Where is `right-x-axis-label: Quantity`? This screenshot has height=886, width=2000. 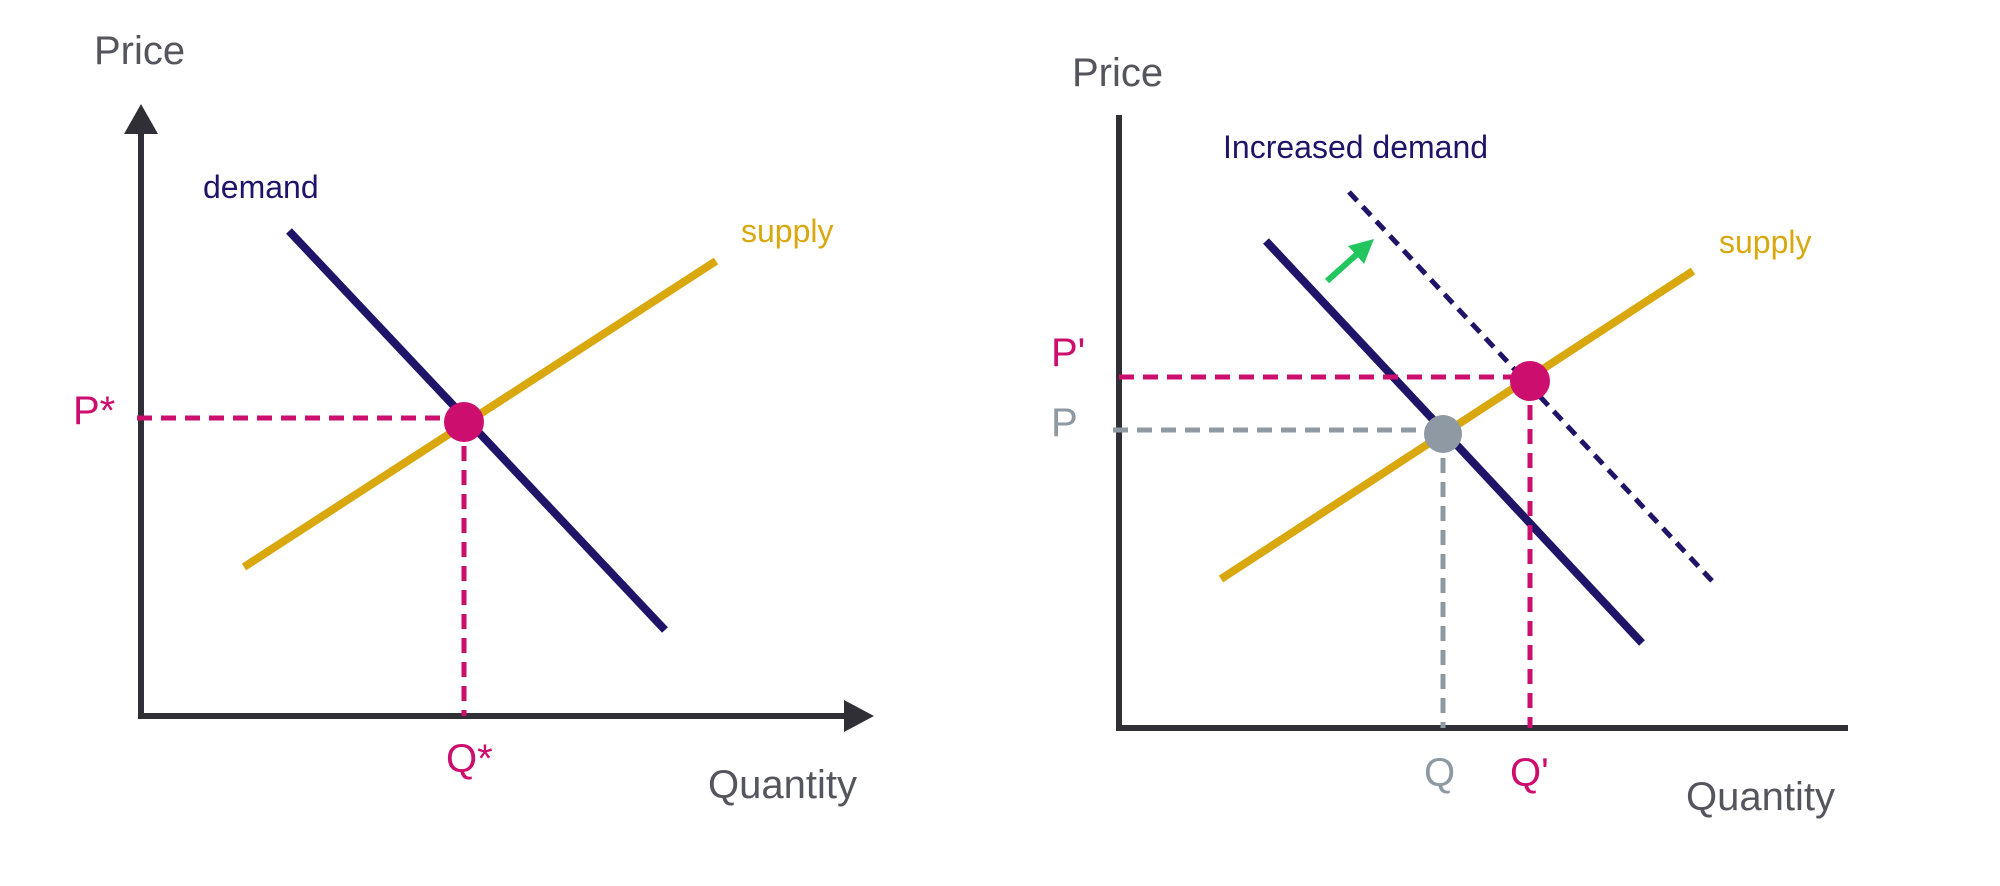 right-x-axis-label: Quantity is located at coordinates (1760, 797).